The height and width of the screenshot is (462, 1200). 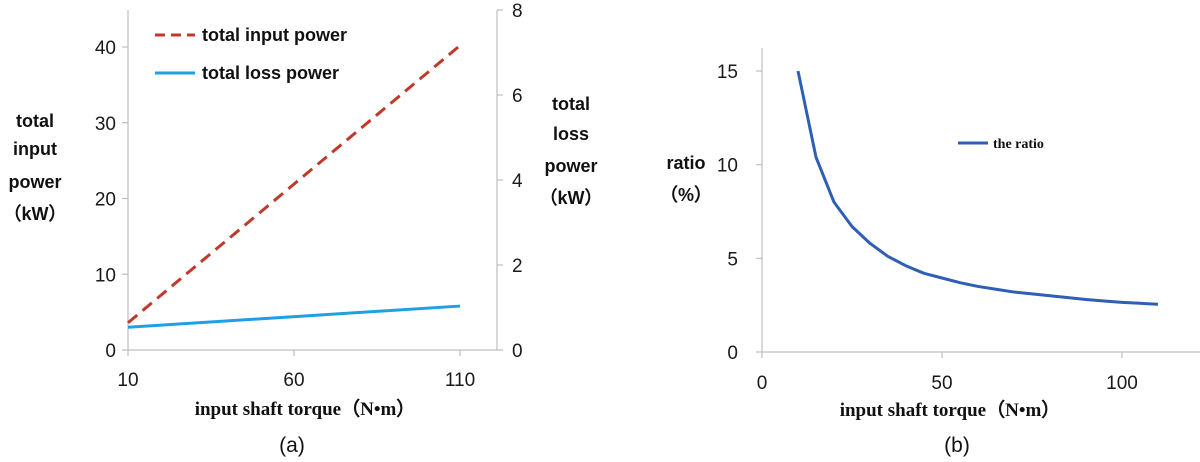 What do you see at coordinates (292, 445) in the screenshot?
I see `a-panel-label: (a)` at bounding box center [292, 445].